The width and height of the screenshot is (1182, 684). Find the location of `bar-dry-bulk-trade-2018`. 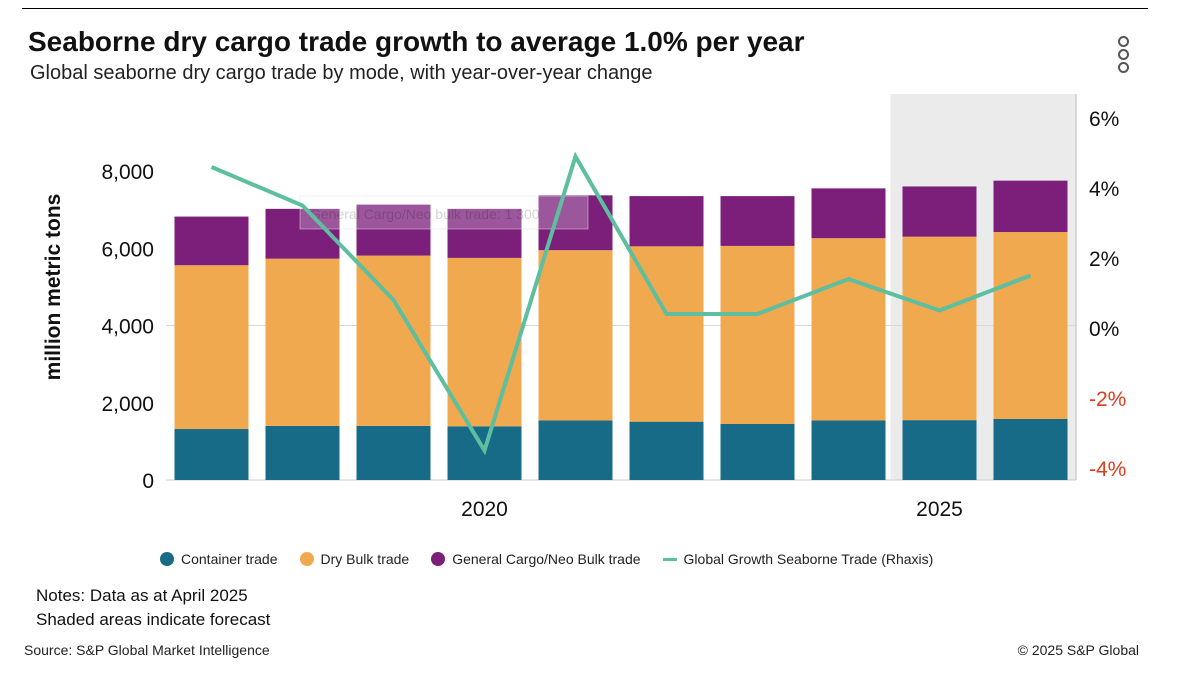

bar-dry-bulk-trade-2018 is located at coordinates (302, 342).